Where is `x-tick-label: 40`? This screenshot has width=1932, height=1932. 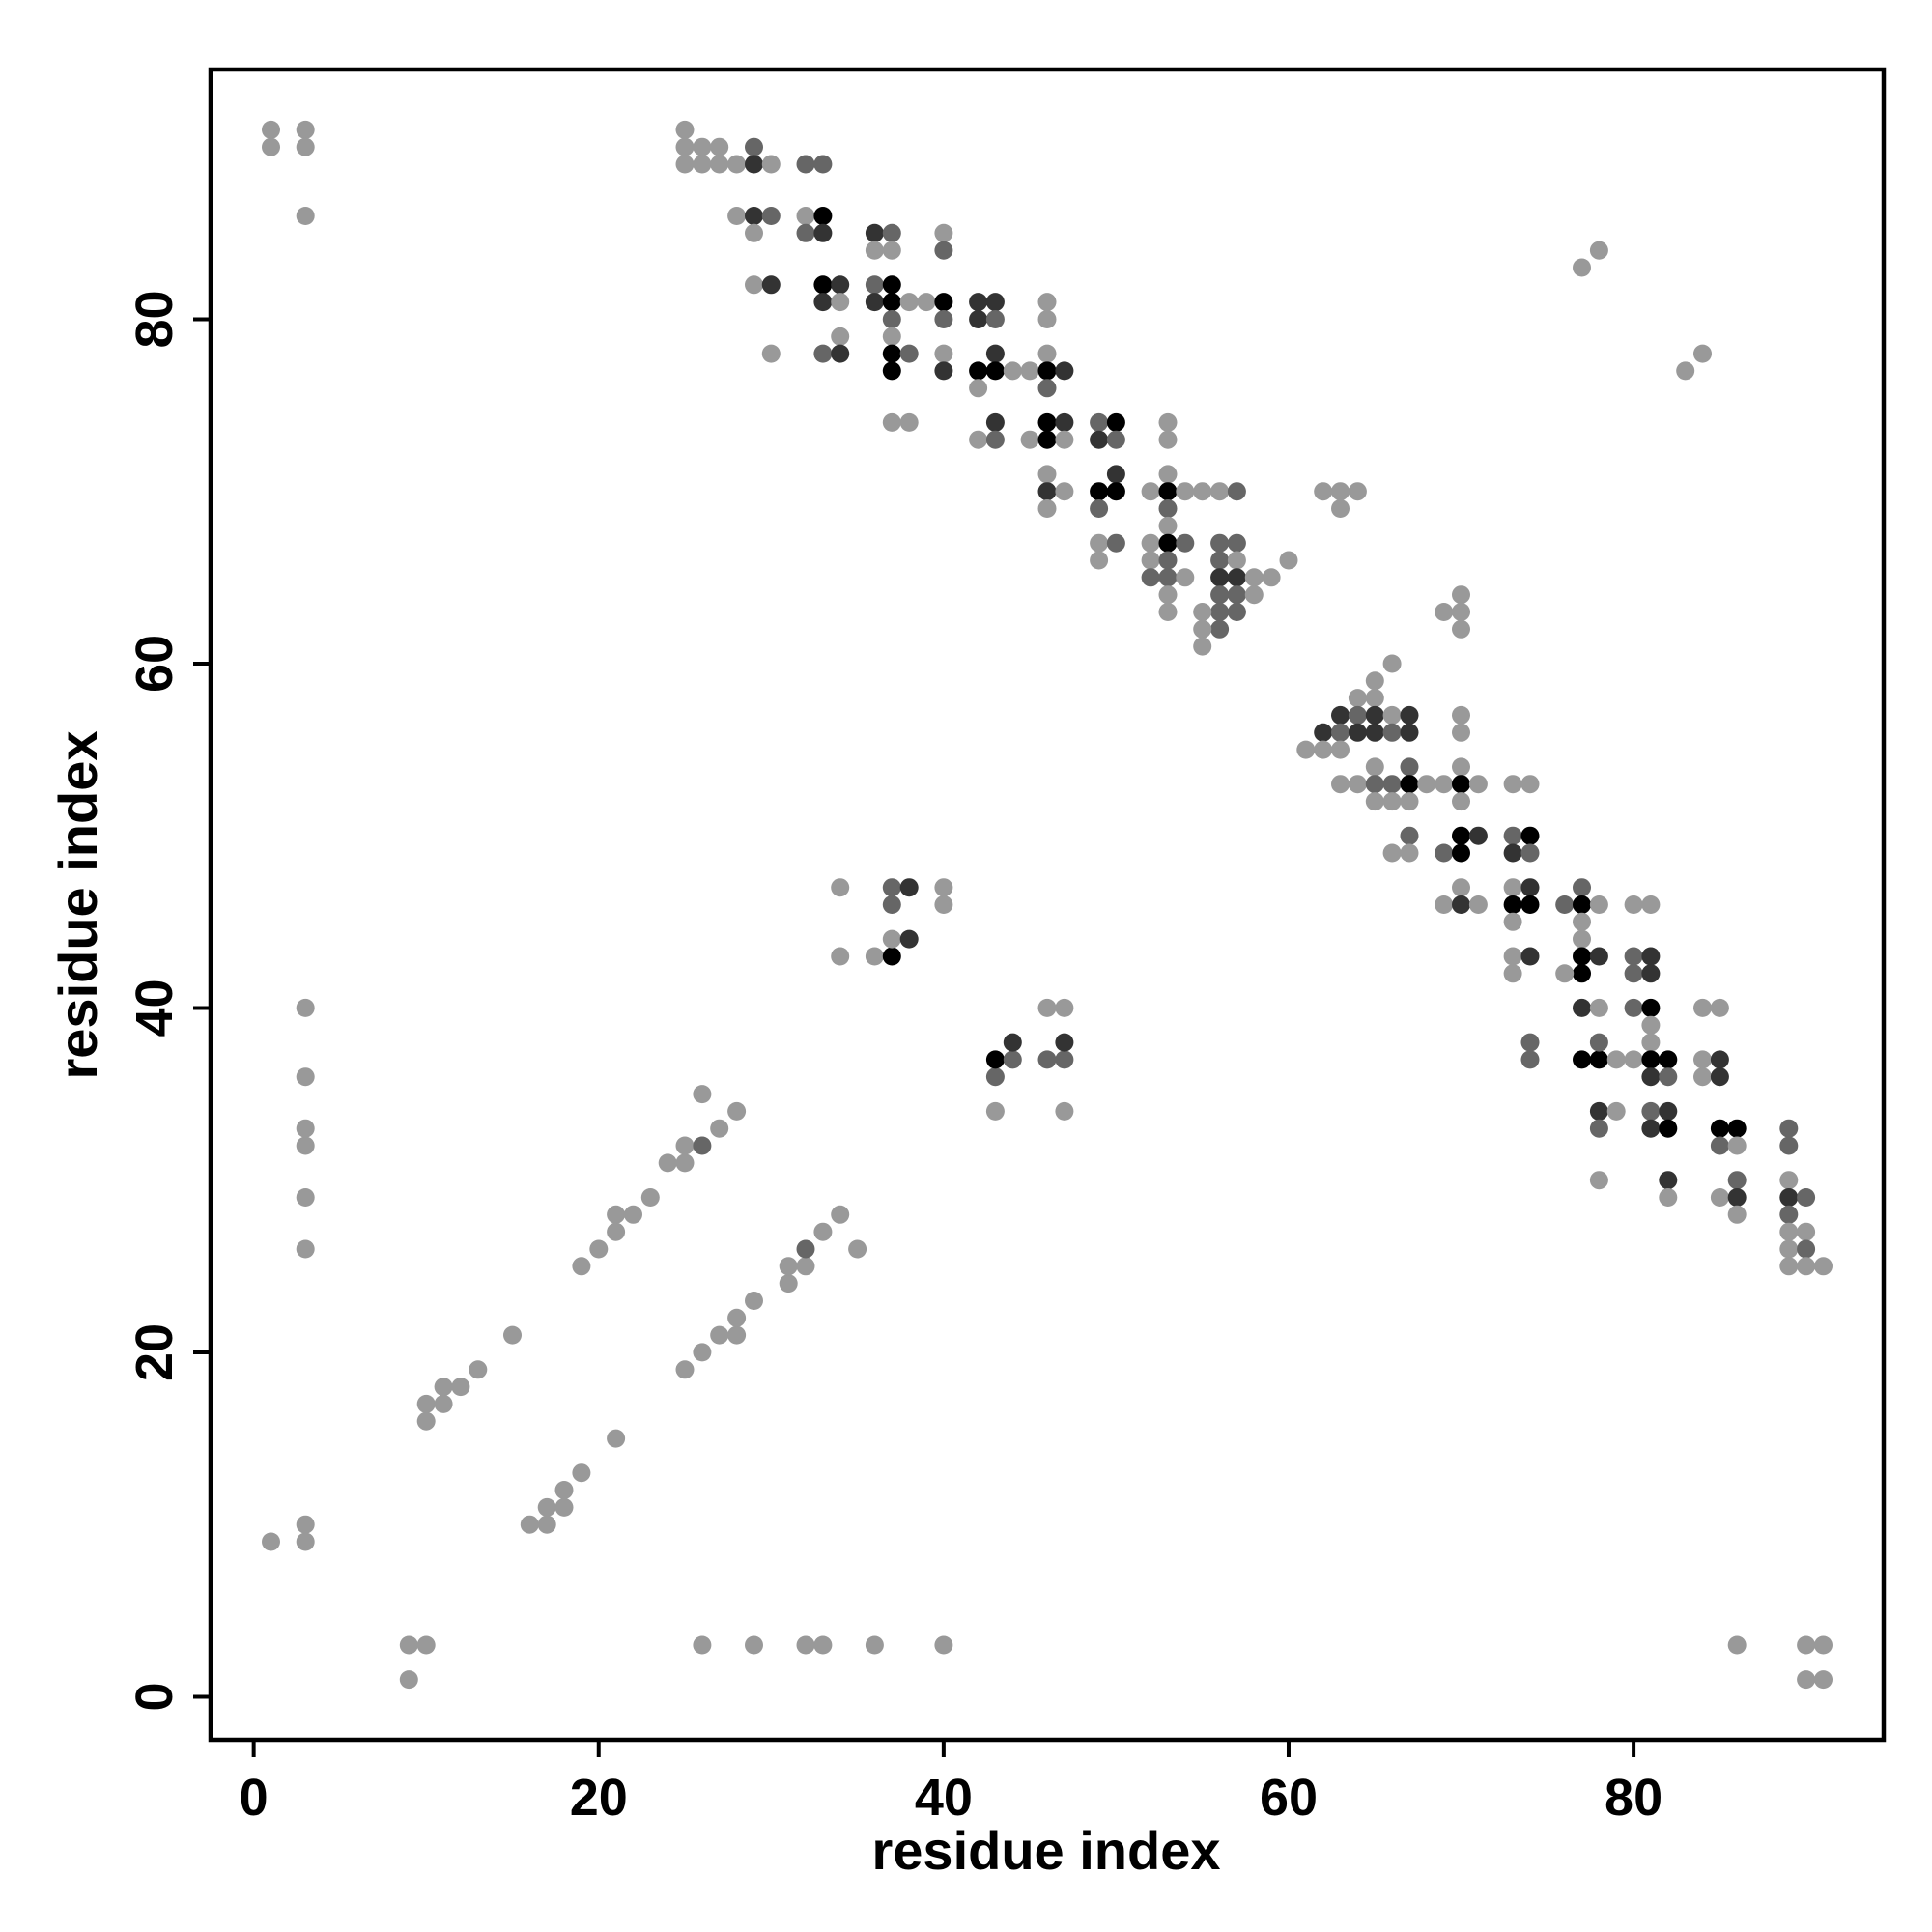 x-tick-label: 40 is located at coordinates (944, 1798).